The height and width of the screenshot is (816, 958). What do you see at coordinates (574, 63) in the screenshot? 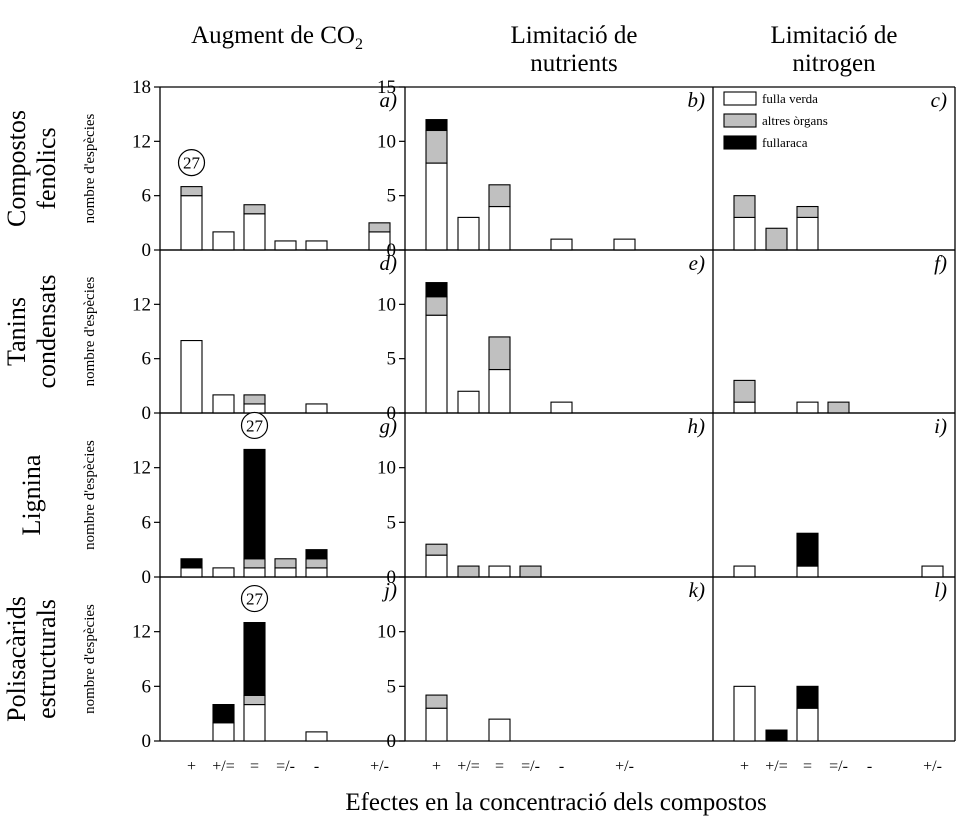
I see `column-title: nutrients` at bounding box center [574, 63].